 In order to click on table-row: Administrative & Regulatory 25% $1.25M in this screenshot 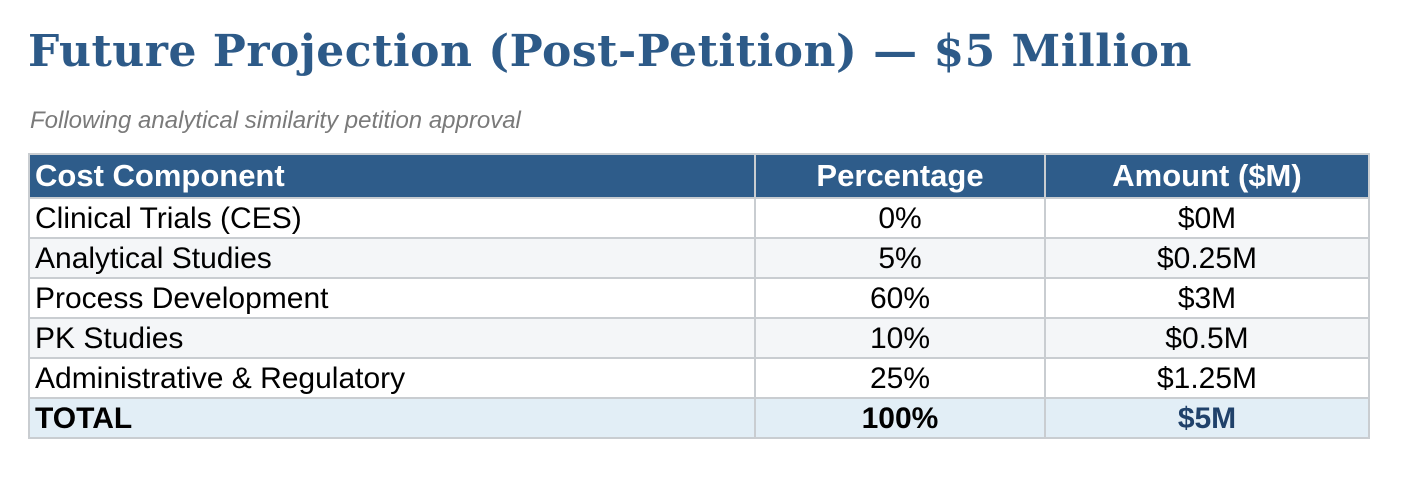, I will do `click(699, 378)`.